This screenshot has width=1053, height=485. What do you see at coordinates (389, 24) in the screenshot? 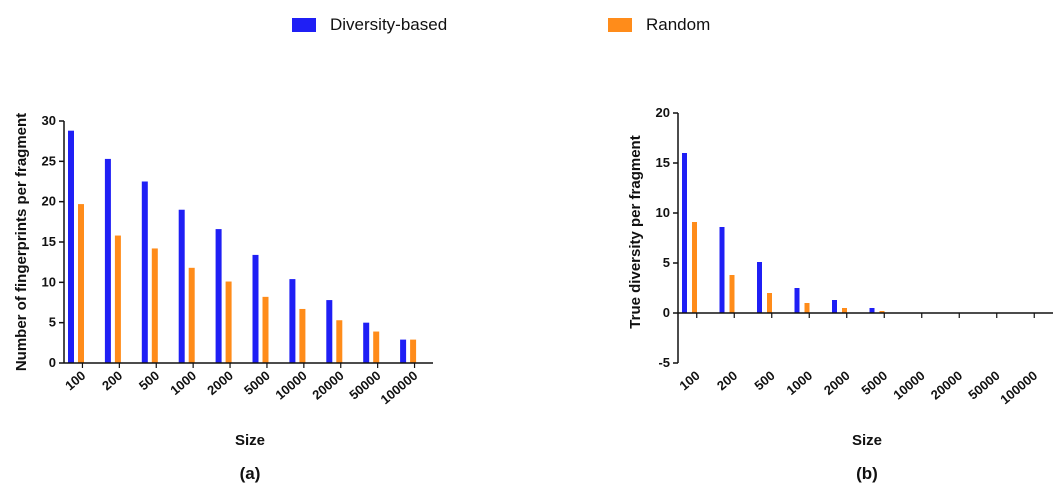
I see `legend-label-diversity: Diversity-based` at bounding box center [389, 24].